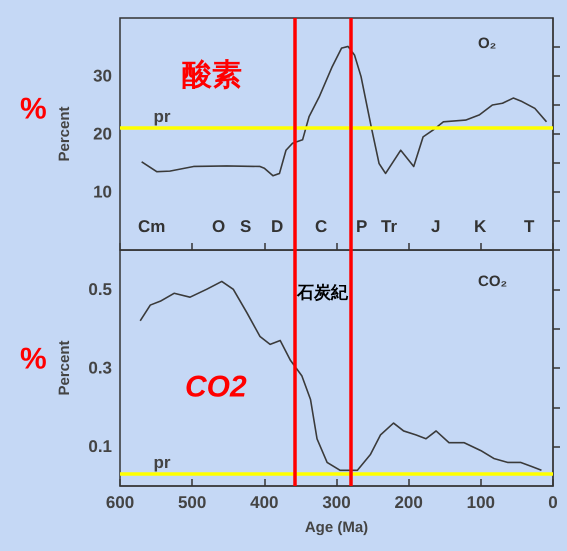  What do you see at coordinates (435, 226) in the screenshot?
I see `annotation: J` at bounding box center [435, 226].